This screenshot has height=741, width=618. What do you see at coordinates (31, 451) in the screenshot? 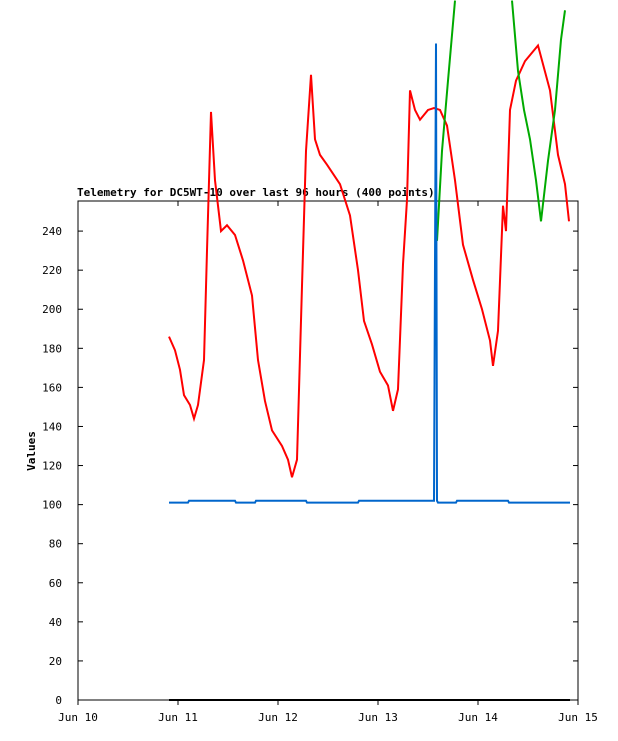
I see `y-axis-label: Values` at bounding box center [31, 451].